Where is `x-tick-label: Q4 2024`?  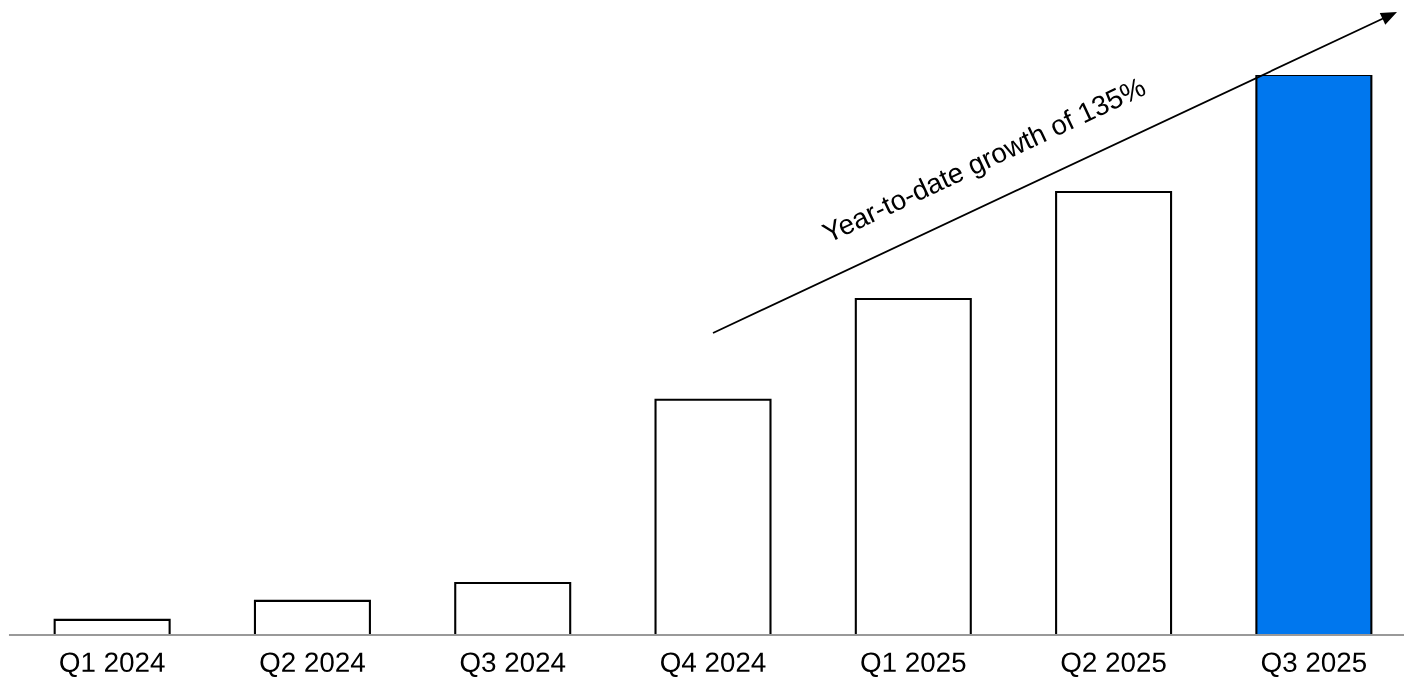 x-tick-label: Q4 2024 is located at coordinates (713, 665).